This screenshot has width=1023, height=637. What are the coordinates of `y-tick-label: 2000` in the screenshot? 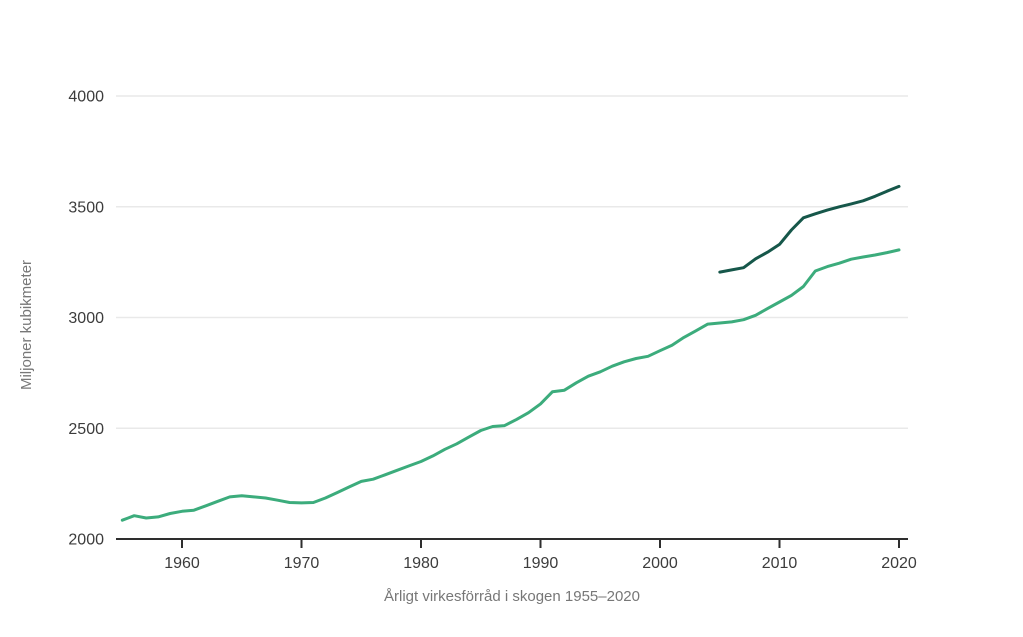 It's located at (86, 540).